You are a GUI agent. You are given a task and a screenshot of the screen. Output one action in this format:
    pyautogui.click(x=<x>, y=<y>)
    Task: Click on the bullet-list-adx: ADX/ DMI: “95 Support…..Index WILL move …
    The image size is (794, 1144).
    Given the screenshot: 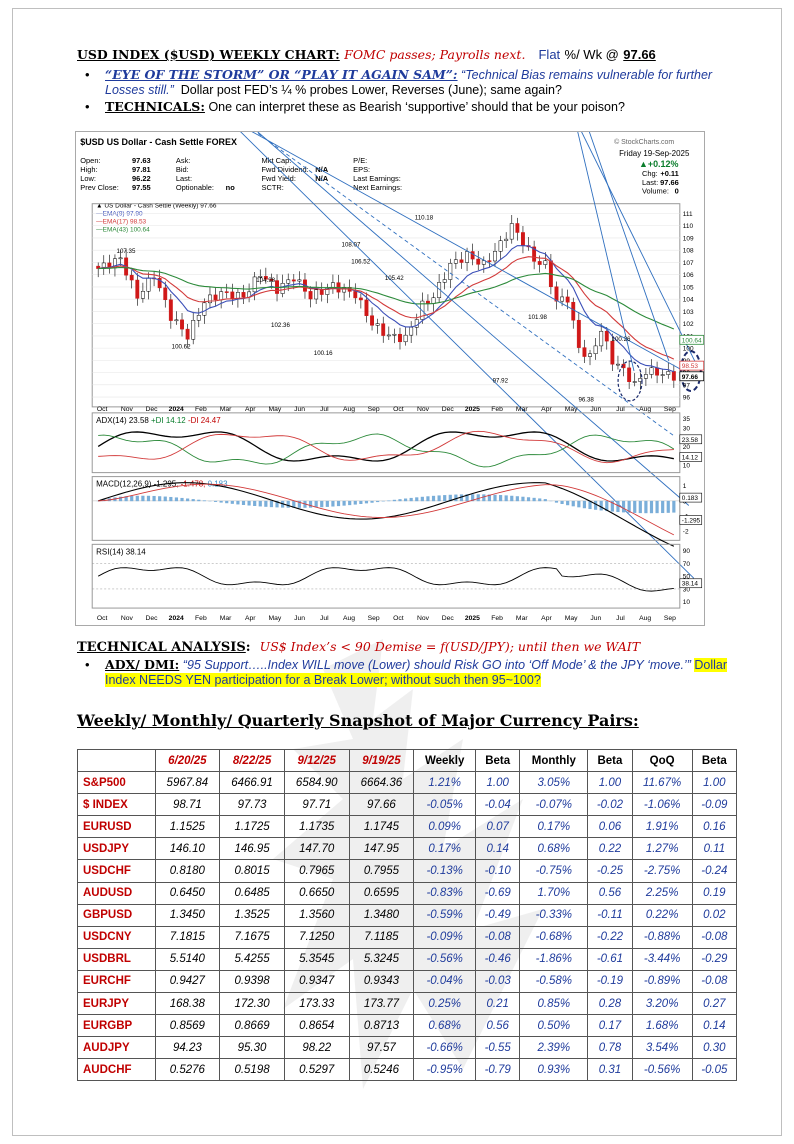 What is the action you would take?
    pyautogui.click(x=415, y=672)
    